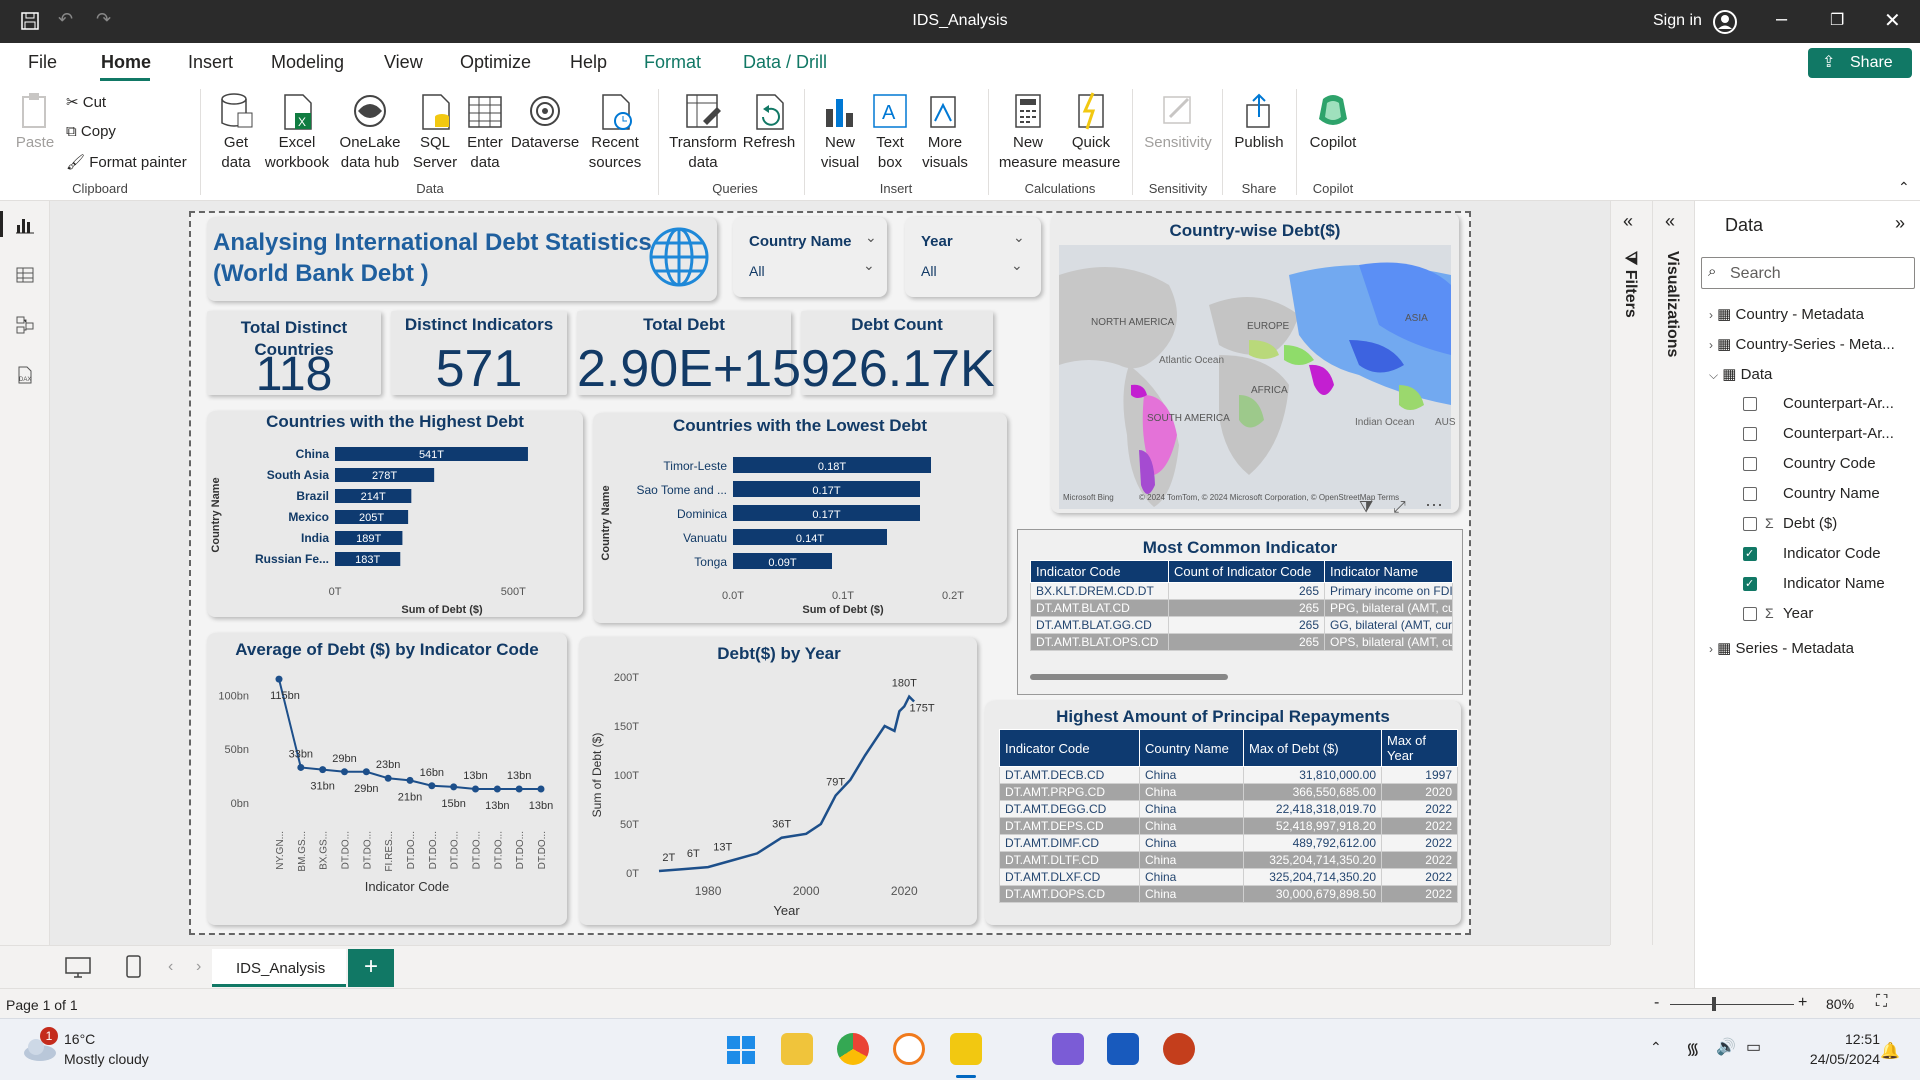 The height and width of the screenshot is (1080, 1920). What do you see at coordinates (973, 257) in the screenshot?
I see `slicer-year: Year ⌄ All ⌄` at bounding box center [973, 257].